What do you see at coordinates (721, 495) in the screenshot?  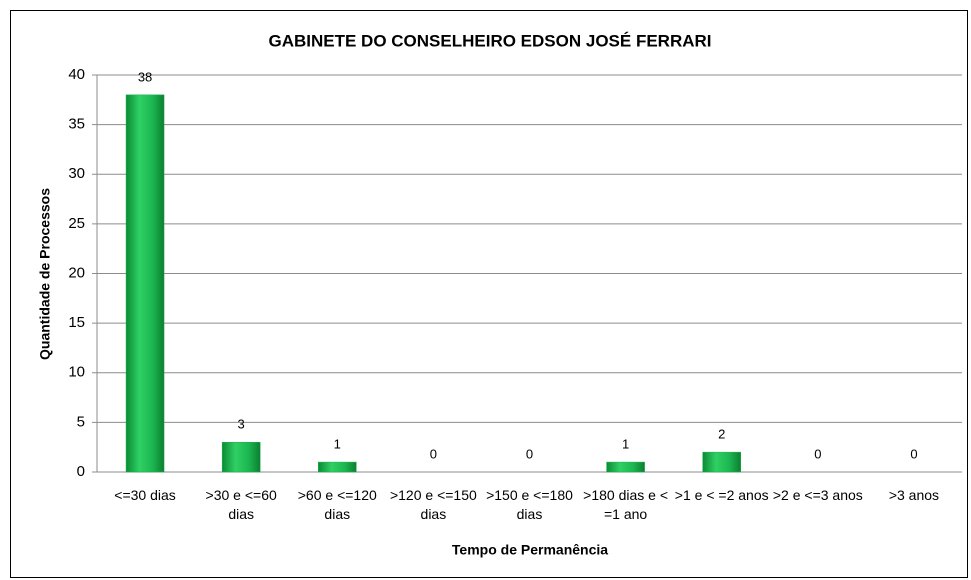 I see `x-tick-label: >1 e < =2 anos` at bounding box center [721, 495].